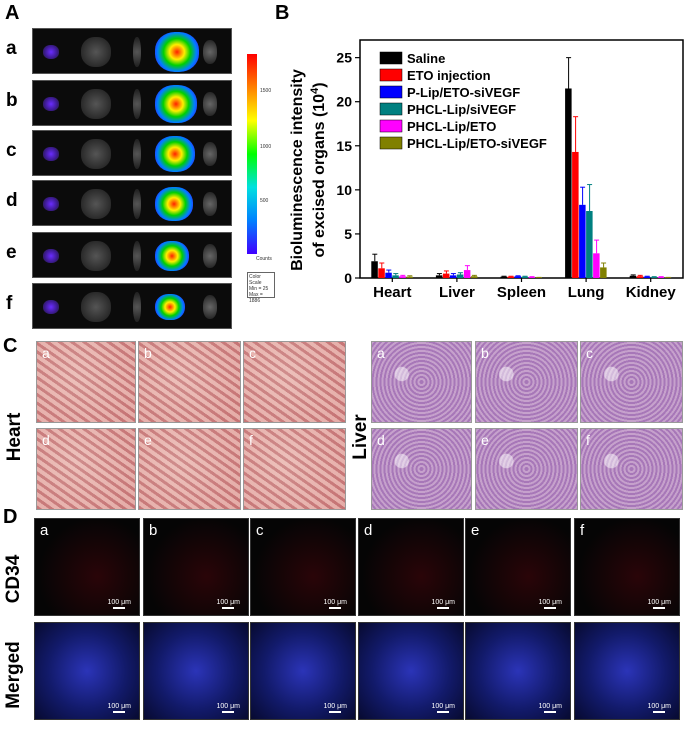 The width and height of the screenshot is (689, 738). Describe the element at coordinates (196, 567) in the screenshot. I see `cd34-fluorescence-tile: b 100 μm` at that location.